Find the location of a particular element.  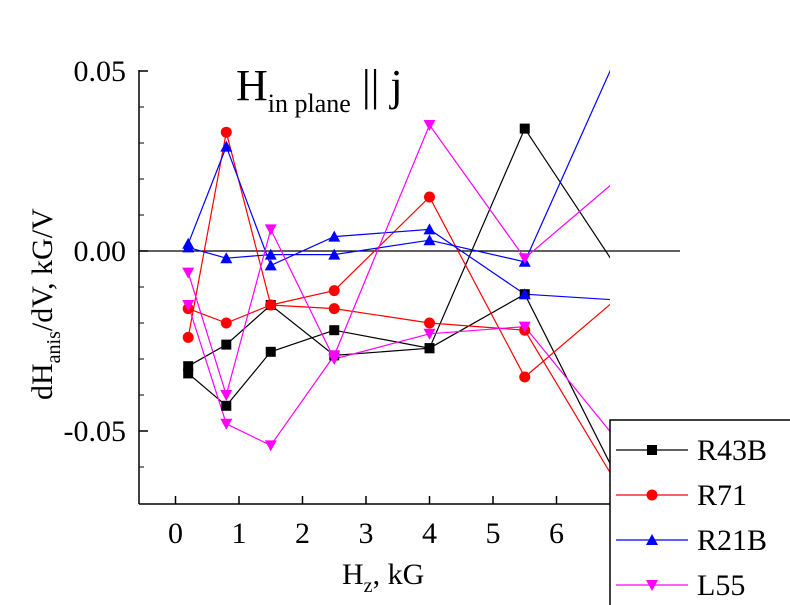

x-axis-title-suffix: , kG is located at coordinates (399, 574).